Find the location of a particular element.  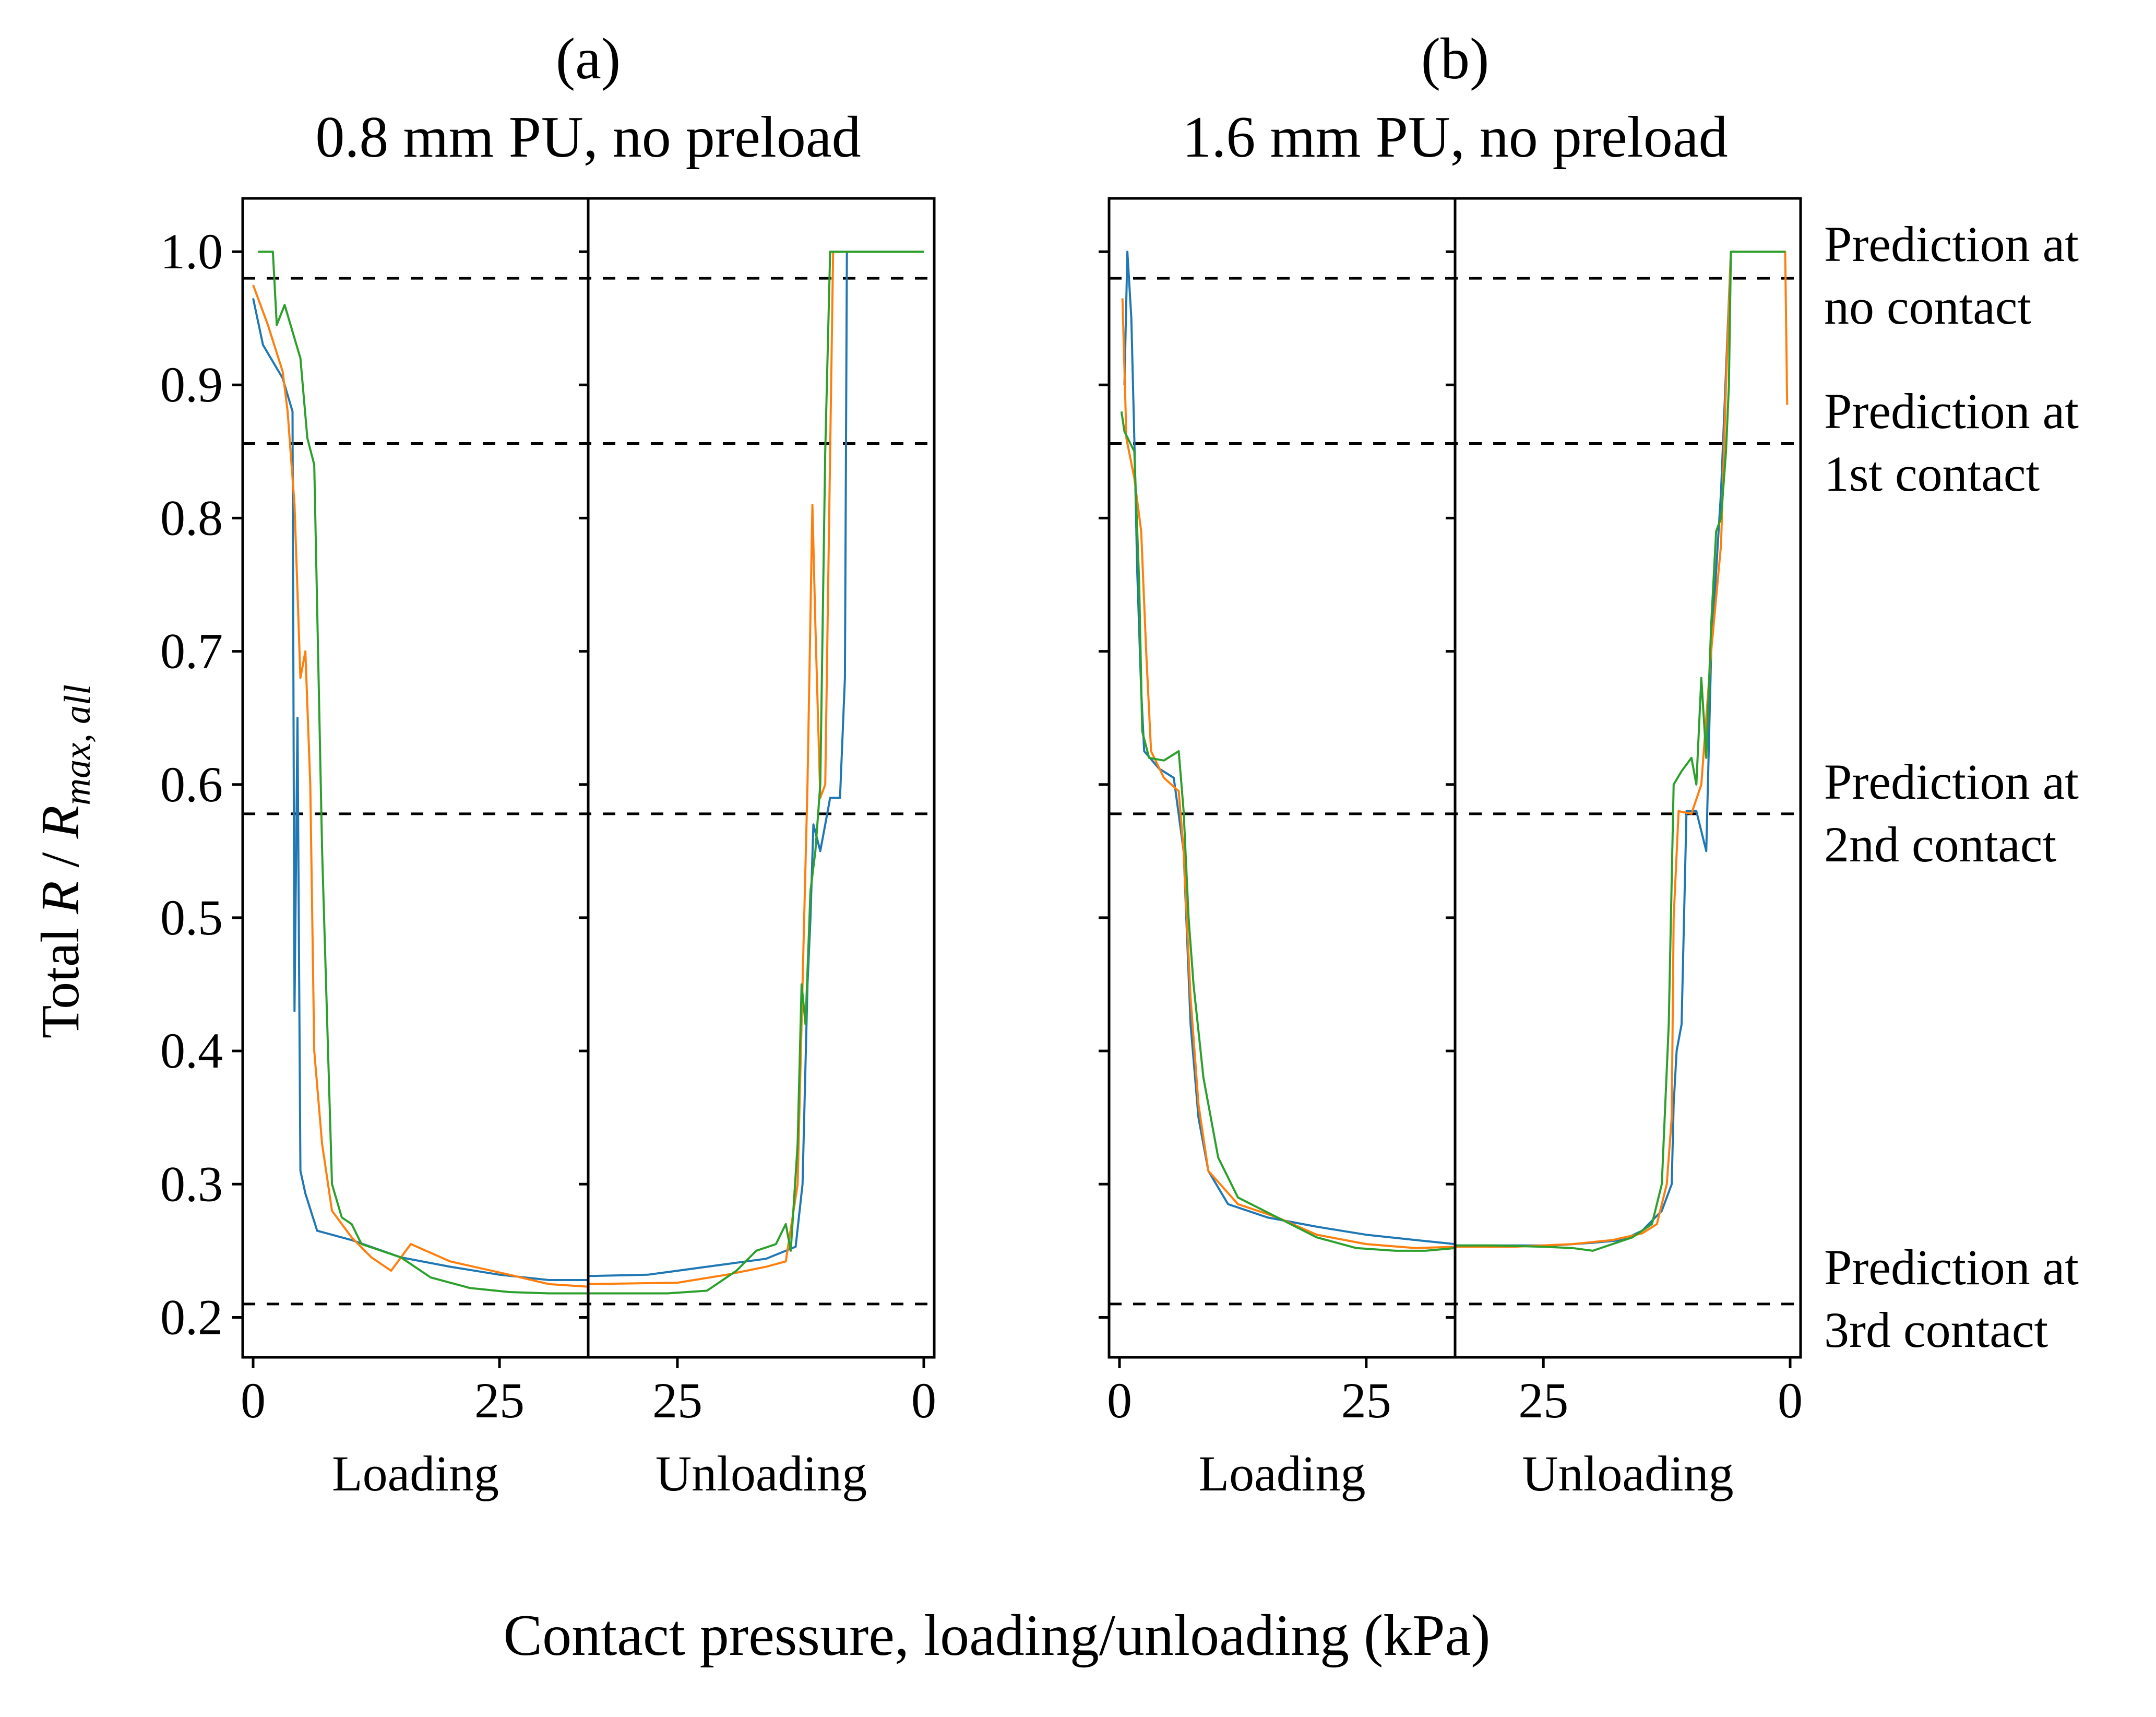

y-tick-label: 0.6 is located at coordinates (191, 784).